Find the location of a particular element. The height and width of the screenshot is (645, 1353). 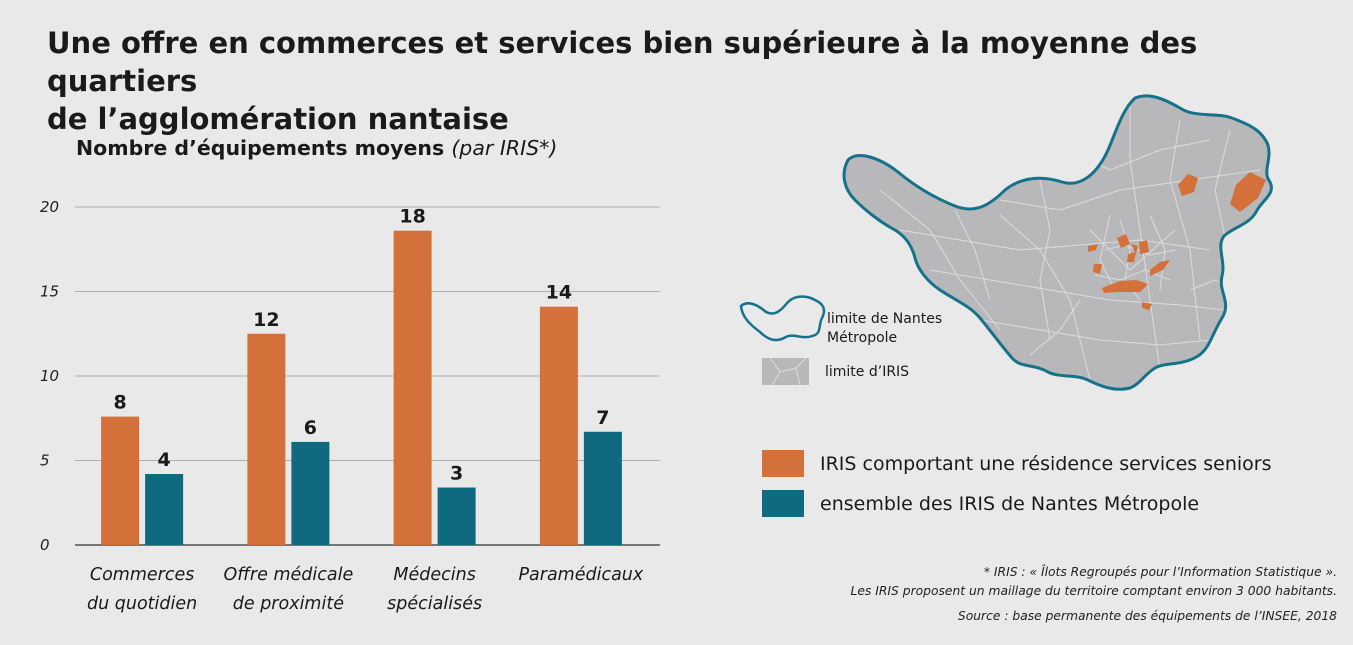

data-label: 18 is located at coordinates (412, 217).